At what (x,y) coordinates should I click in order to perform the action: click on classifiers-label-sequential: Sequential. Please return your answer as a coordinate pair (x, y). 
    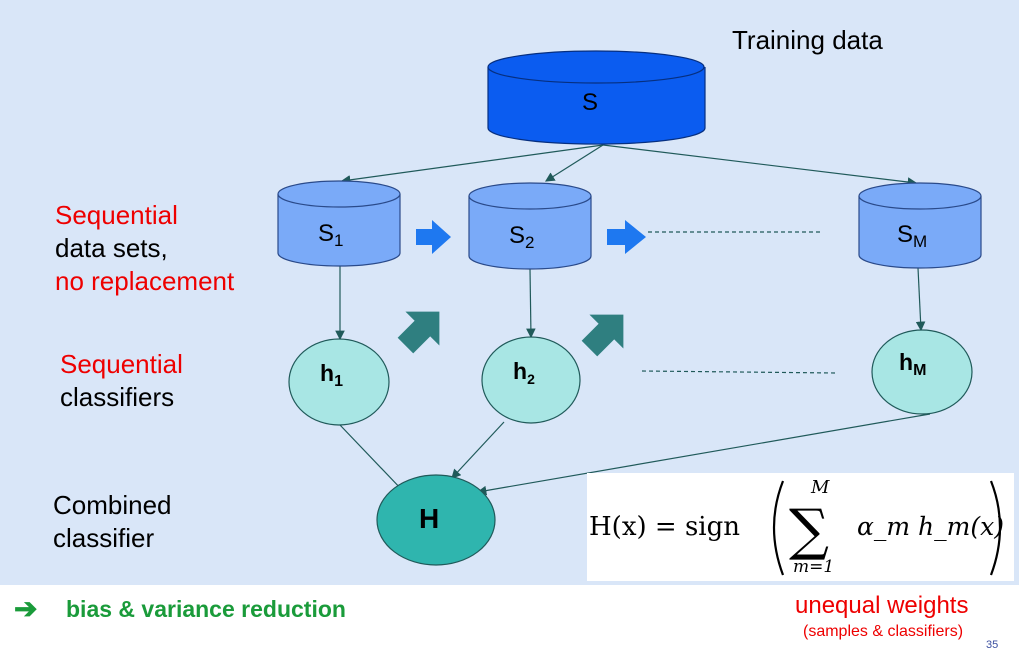
    Looking at the image, I should click on (121, 364).